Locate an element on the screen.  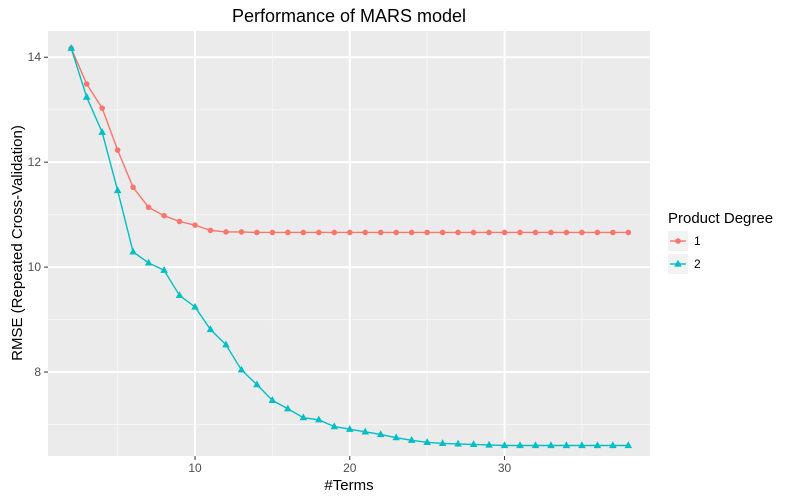
y-tick-label: 14 is located at coordinates (35, 57).